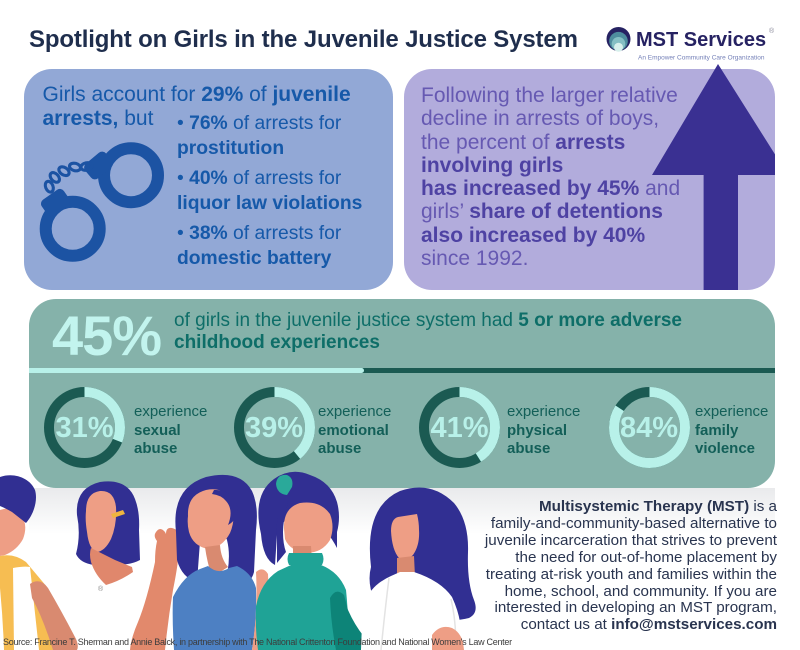 The width and height of the screenshot is (800, 650). I want to click on svg-text: MST Services, so click(701, 40).